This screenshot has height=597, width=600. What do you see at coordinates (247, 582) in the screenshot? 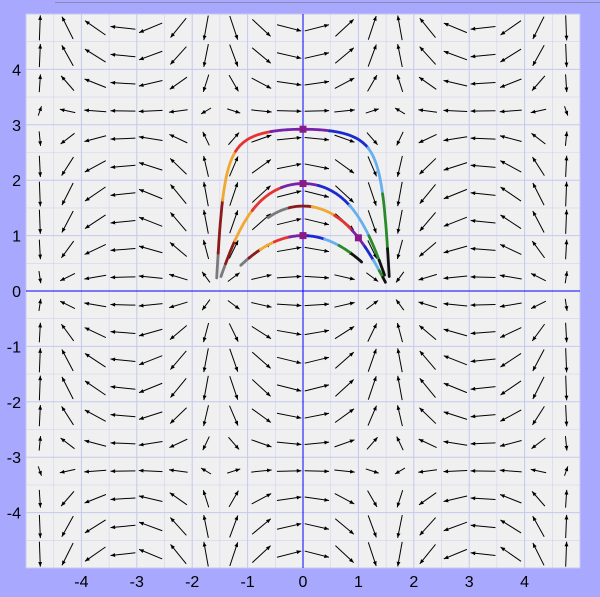
I see `x-tick-label: -1` at bounding box center [247, 582].